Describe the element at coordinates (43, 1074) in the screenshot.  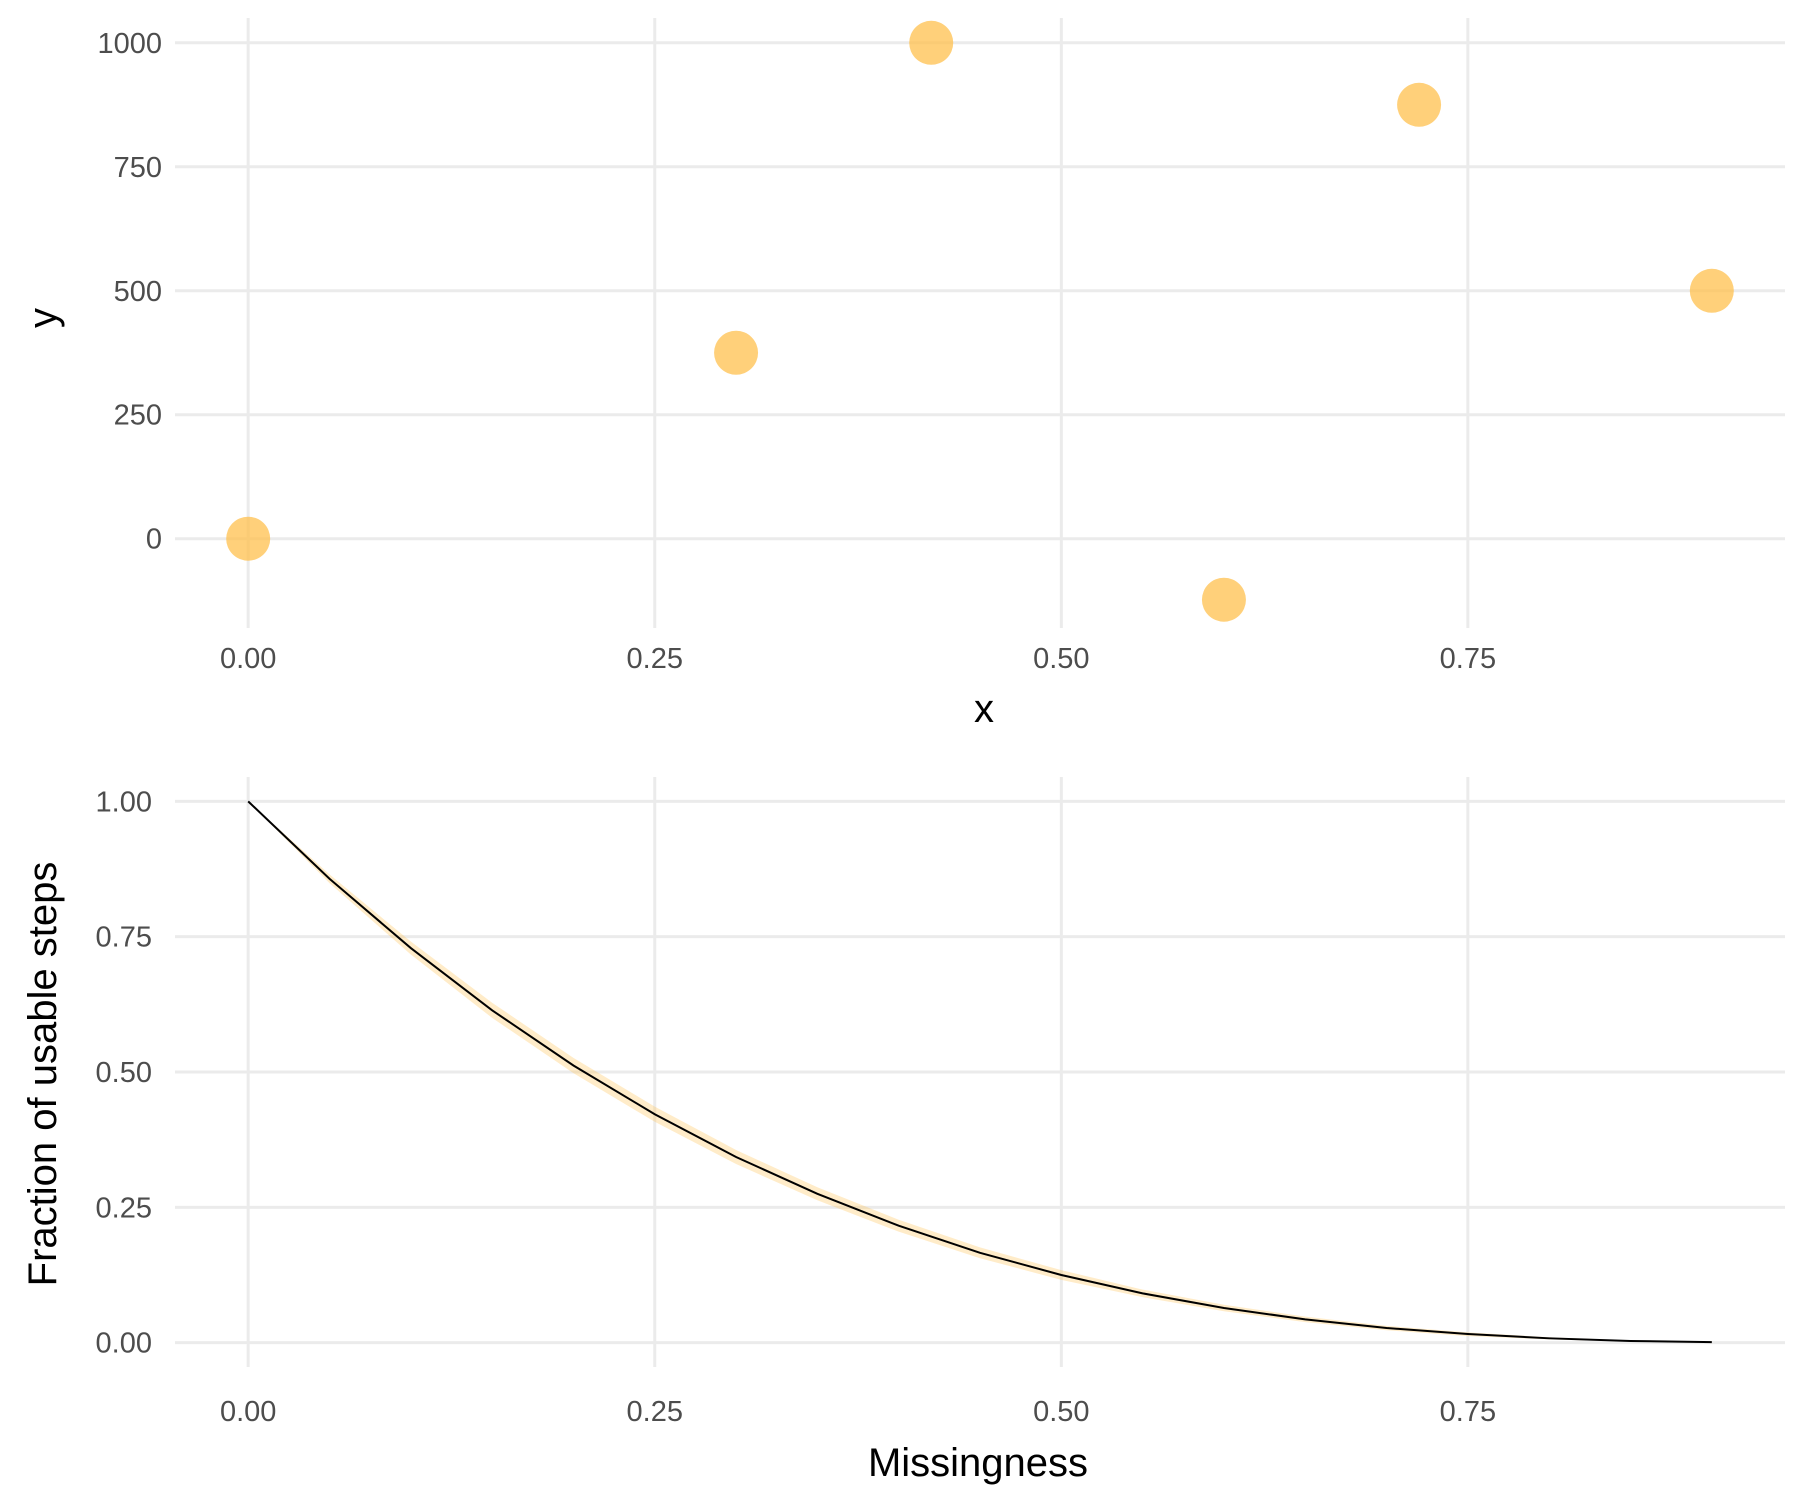
I see `line-y-axis-title: Fraction of usable steps` at that location.